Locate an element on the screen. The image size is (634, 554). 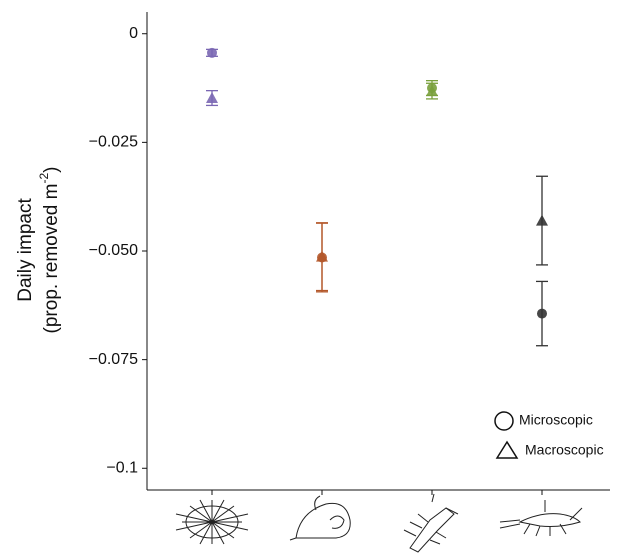
urchin-icon is located at coordinates (212, 522).